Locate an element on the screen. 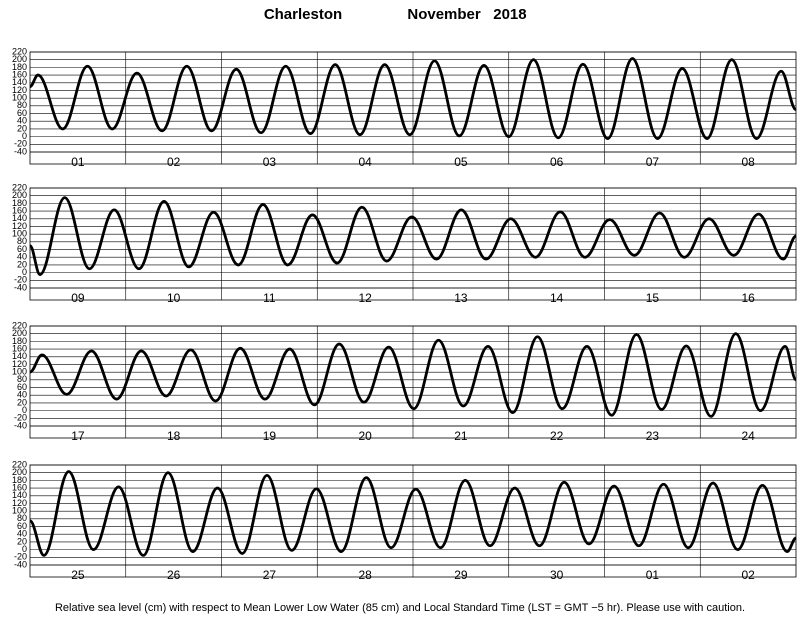  day-label: 22 is located at coordinates (557, 436).